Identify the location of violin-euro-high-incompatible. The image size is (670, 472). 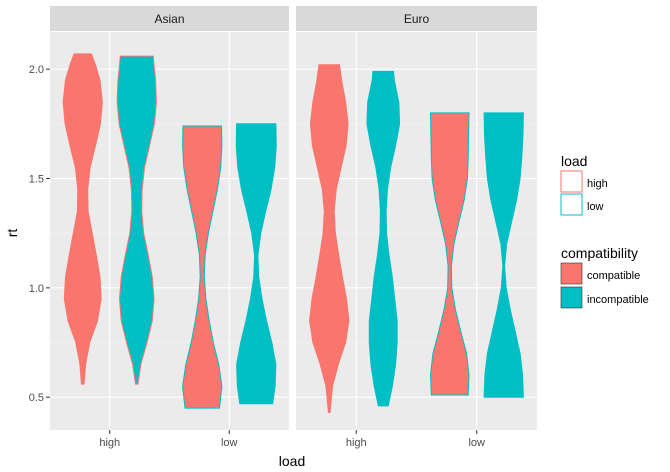
(383, 238).